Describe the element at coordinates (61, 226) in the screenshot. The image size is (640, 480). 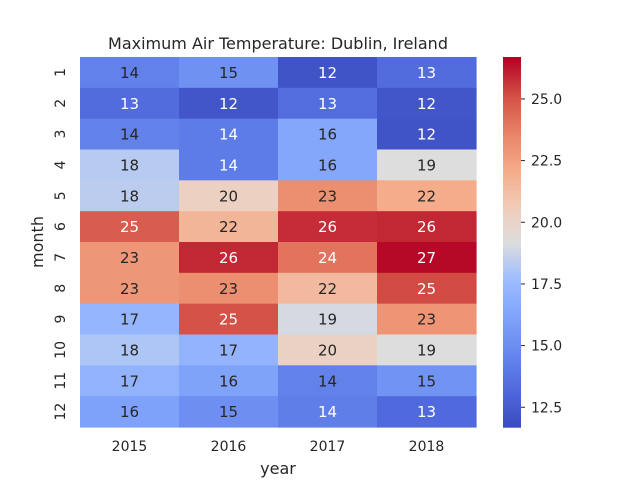
I see `y-tick-label: 6` at that location.